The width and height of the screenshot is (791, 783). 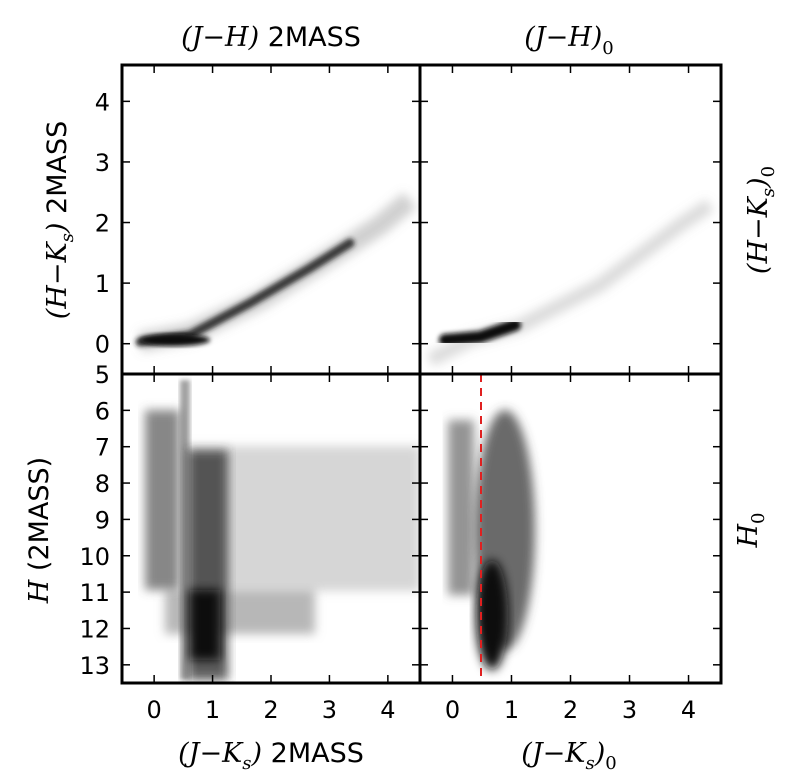 What do you see at coordinates (94, 593) in the screenshot?
I see `tick-label: 11` at bounding box center [94, 593].